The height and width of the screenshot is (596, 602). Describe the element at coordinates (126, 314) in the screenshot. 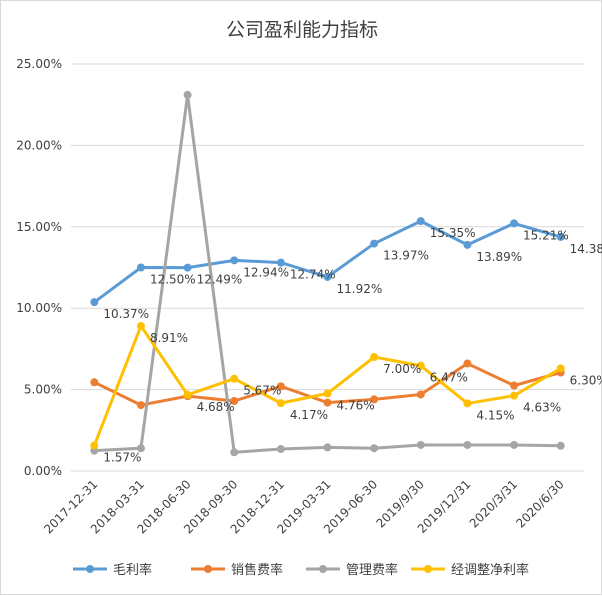

I see `data-label: 10.37%` at that location.